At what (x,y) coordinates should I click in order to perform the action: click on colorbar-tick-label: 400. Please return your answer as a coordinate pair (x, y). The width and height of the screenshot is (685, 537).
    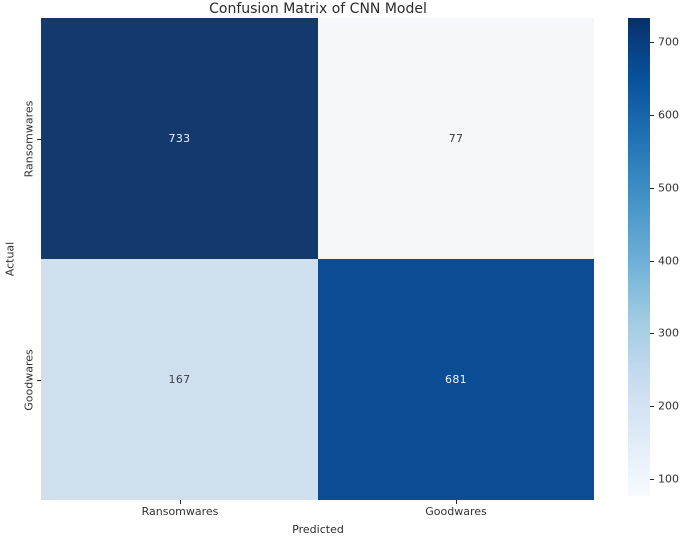
    Looking at the image, I should click on (668, 261).